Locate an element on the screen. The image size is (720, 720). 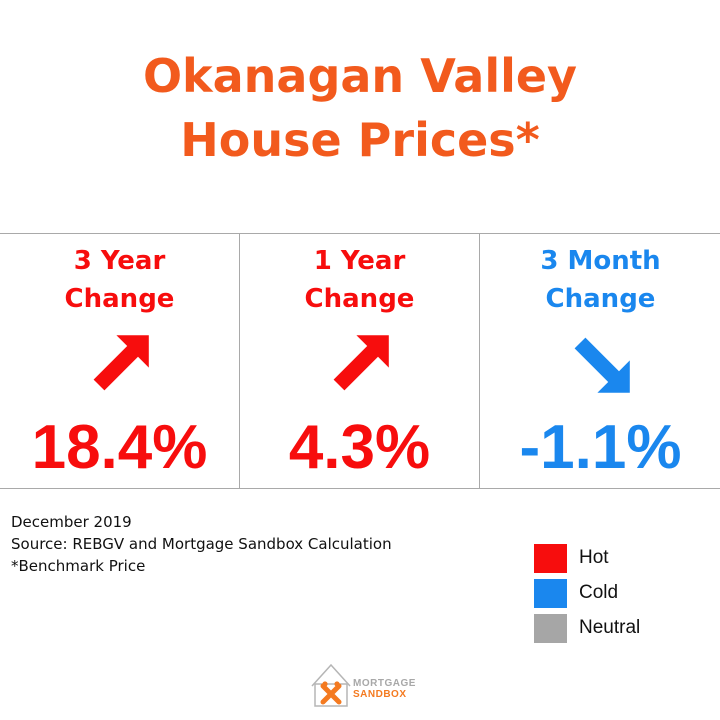
card-3-year-change: 3 Year Change 18.4% is located at coordinates (120, 361).